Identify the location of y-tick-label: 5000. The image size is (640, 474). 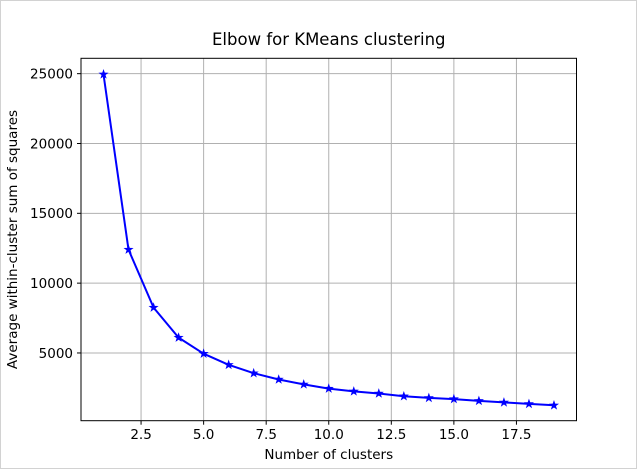
(56, 354).